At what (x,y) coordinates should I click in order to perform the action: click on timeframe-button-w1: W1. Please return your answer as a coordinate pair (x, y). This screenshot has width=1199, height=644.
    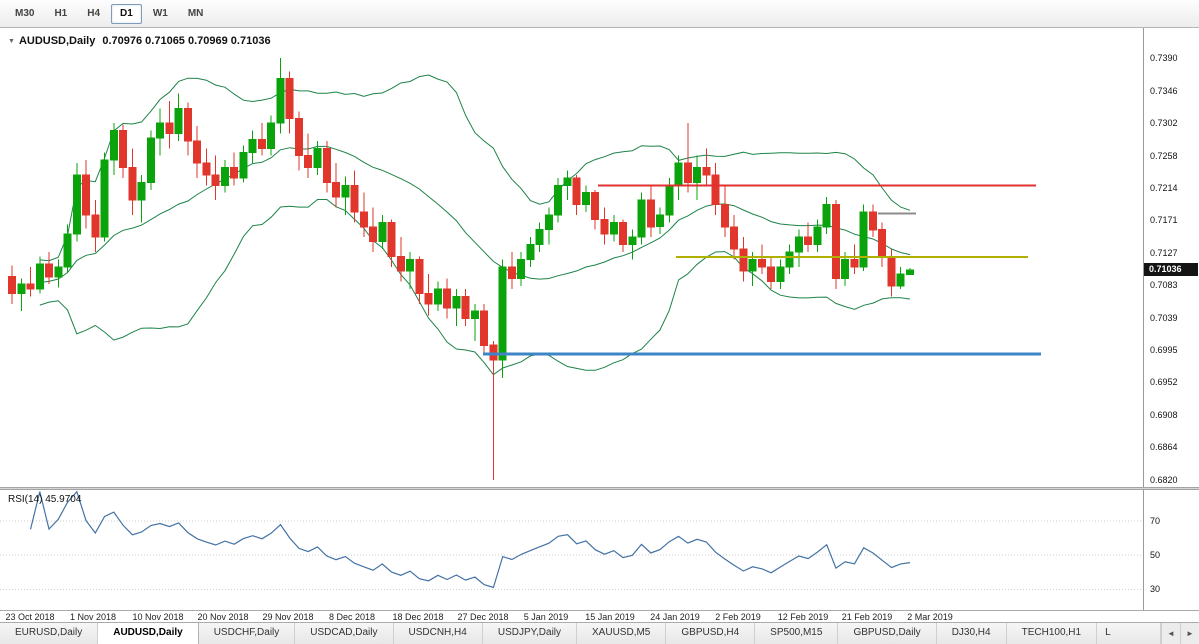
    Looking at the image, I should click on (160, 13).